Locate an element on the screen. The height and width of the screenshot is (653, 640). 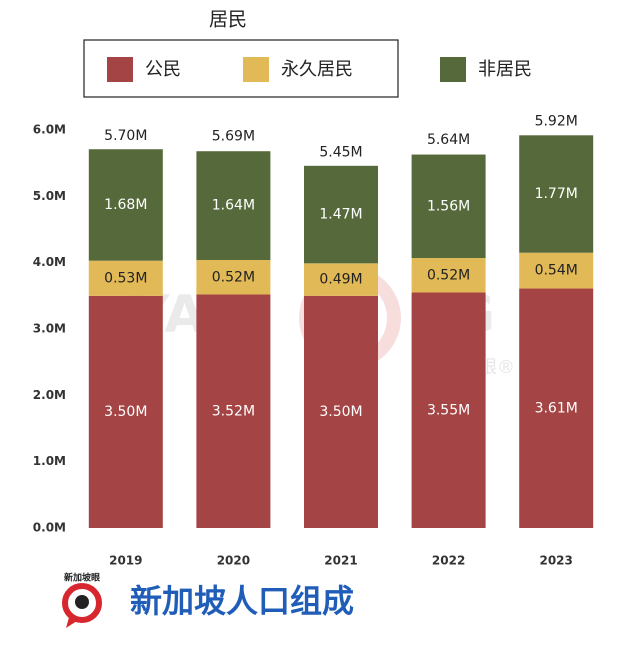
data-label: 1.68M is located at coordinates (125, 205).